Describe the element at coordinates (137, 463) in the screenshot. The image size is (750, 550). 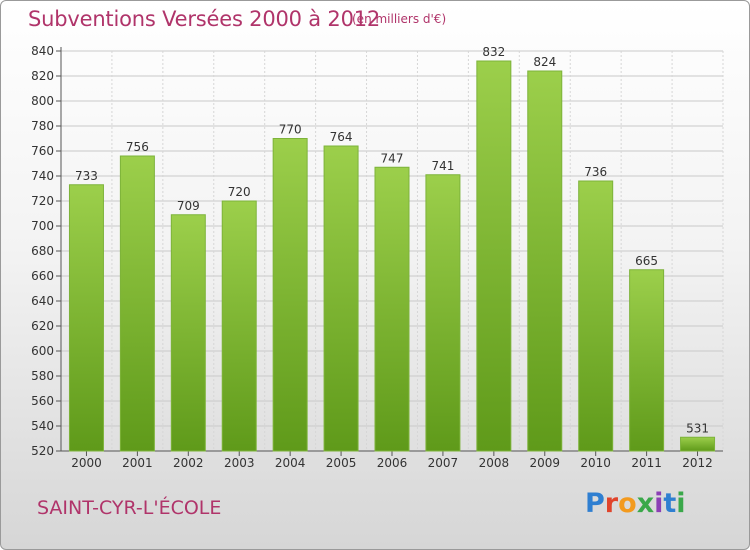
I see `x-tick-label: 2001` at that location.